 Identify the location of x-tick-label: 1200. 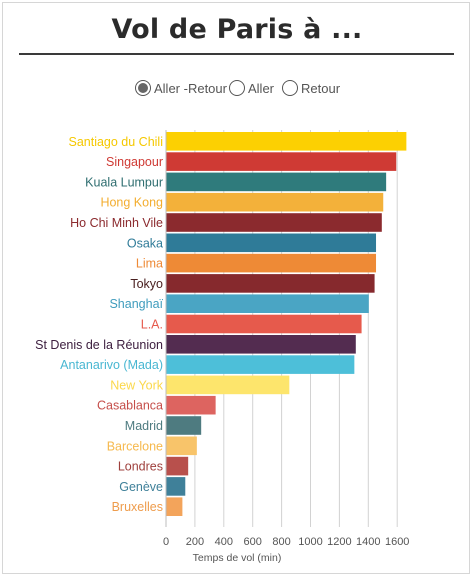
(339, 542).